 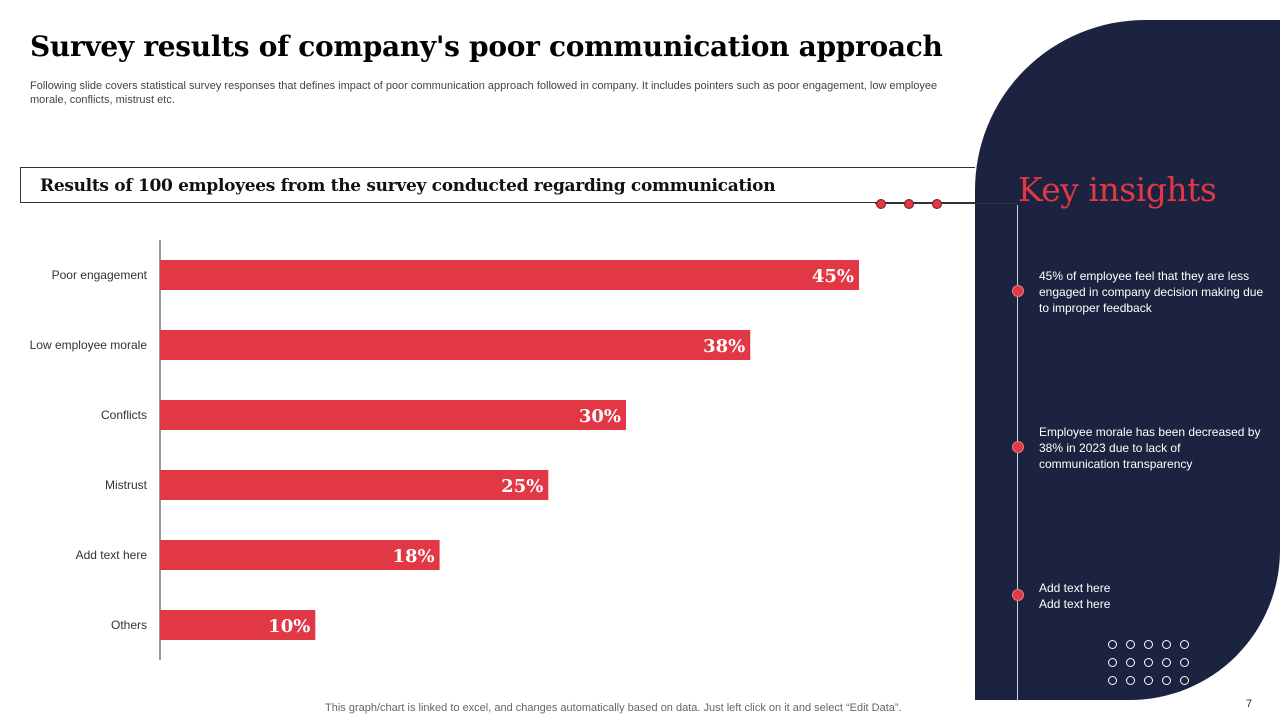 I want to click on decorative-dot-grid, so click(x=1153, y=667).